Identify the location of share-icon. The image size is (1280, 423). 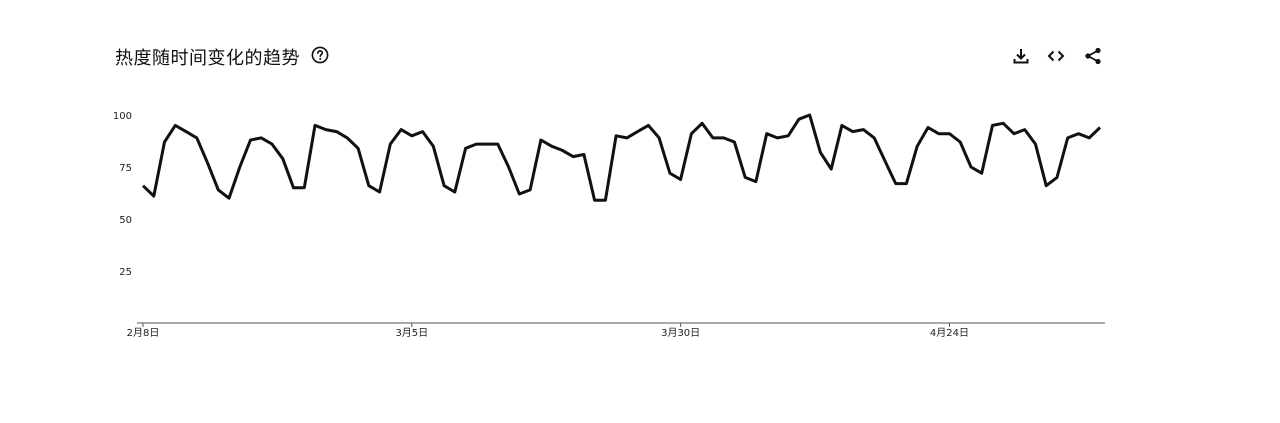
(1093, 56).